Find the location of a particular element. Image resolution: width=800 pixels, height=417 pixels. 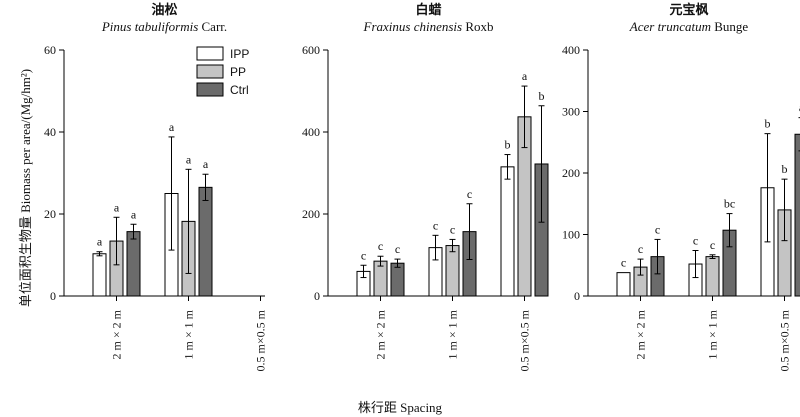

panel-title: 油松 is located at coordinates (164, 10).